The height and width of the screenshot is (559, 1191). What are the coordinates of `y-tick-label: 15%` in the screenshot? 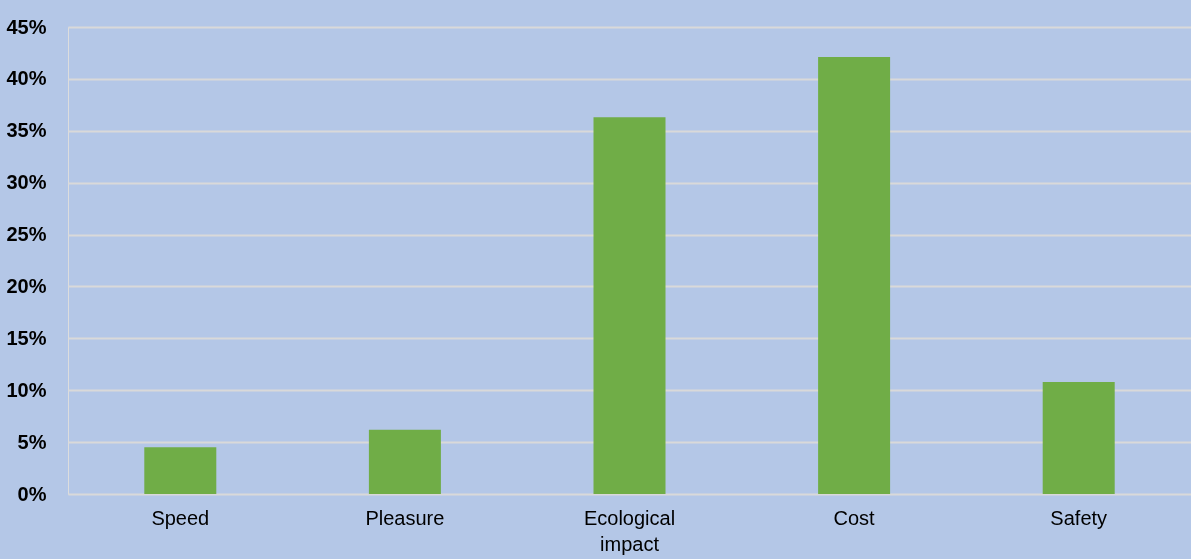 It's located at (26, 337).